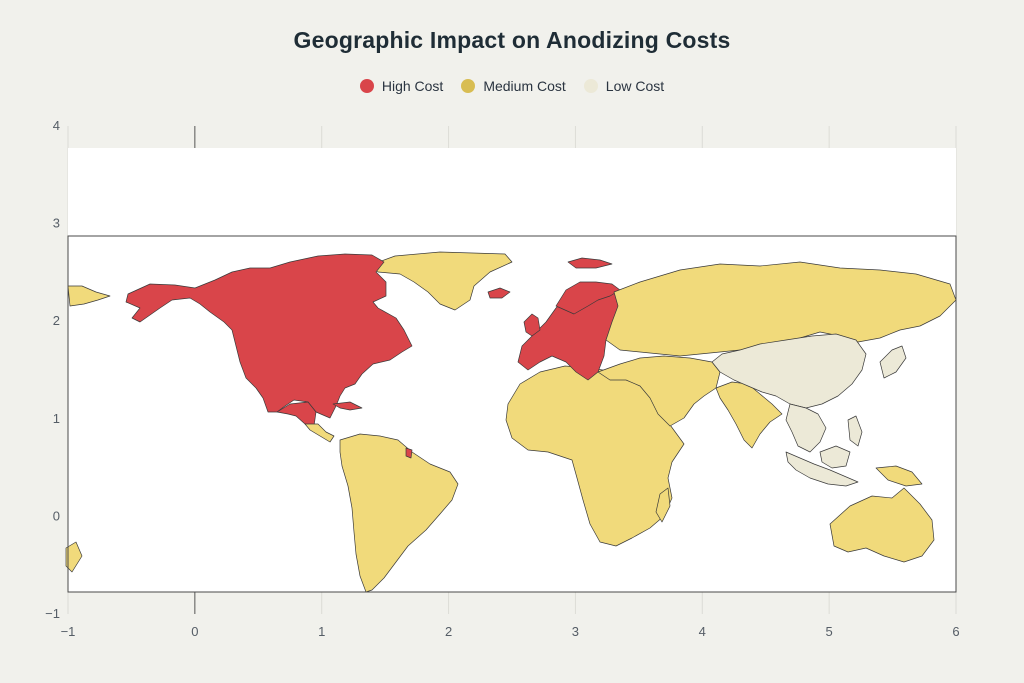 This screenshot has width=1024, height=683. I want to click on y-tick-label: 3, so click(56, 223).